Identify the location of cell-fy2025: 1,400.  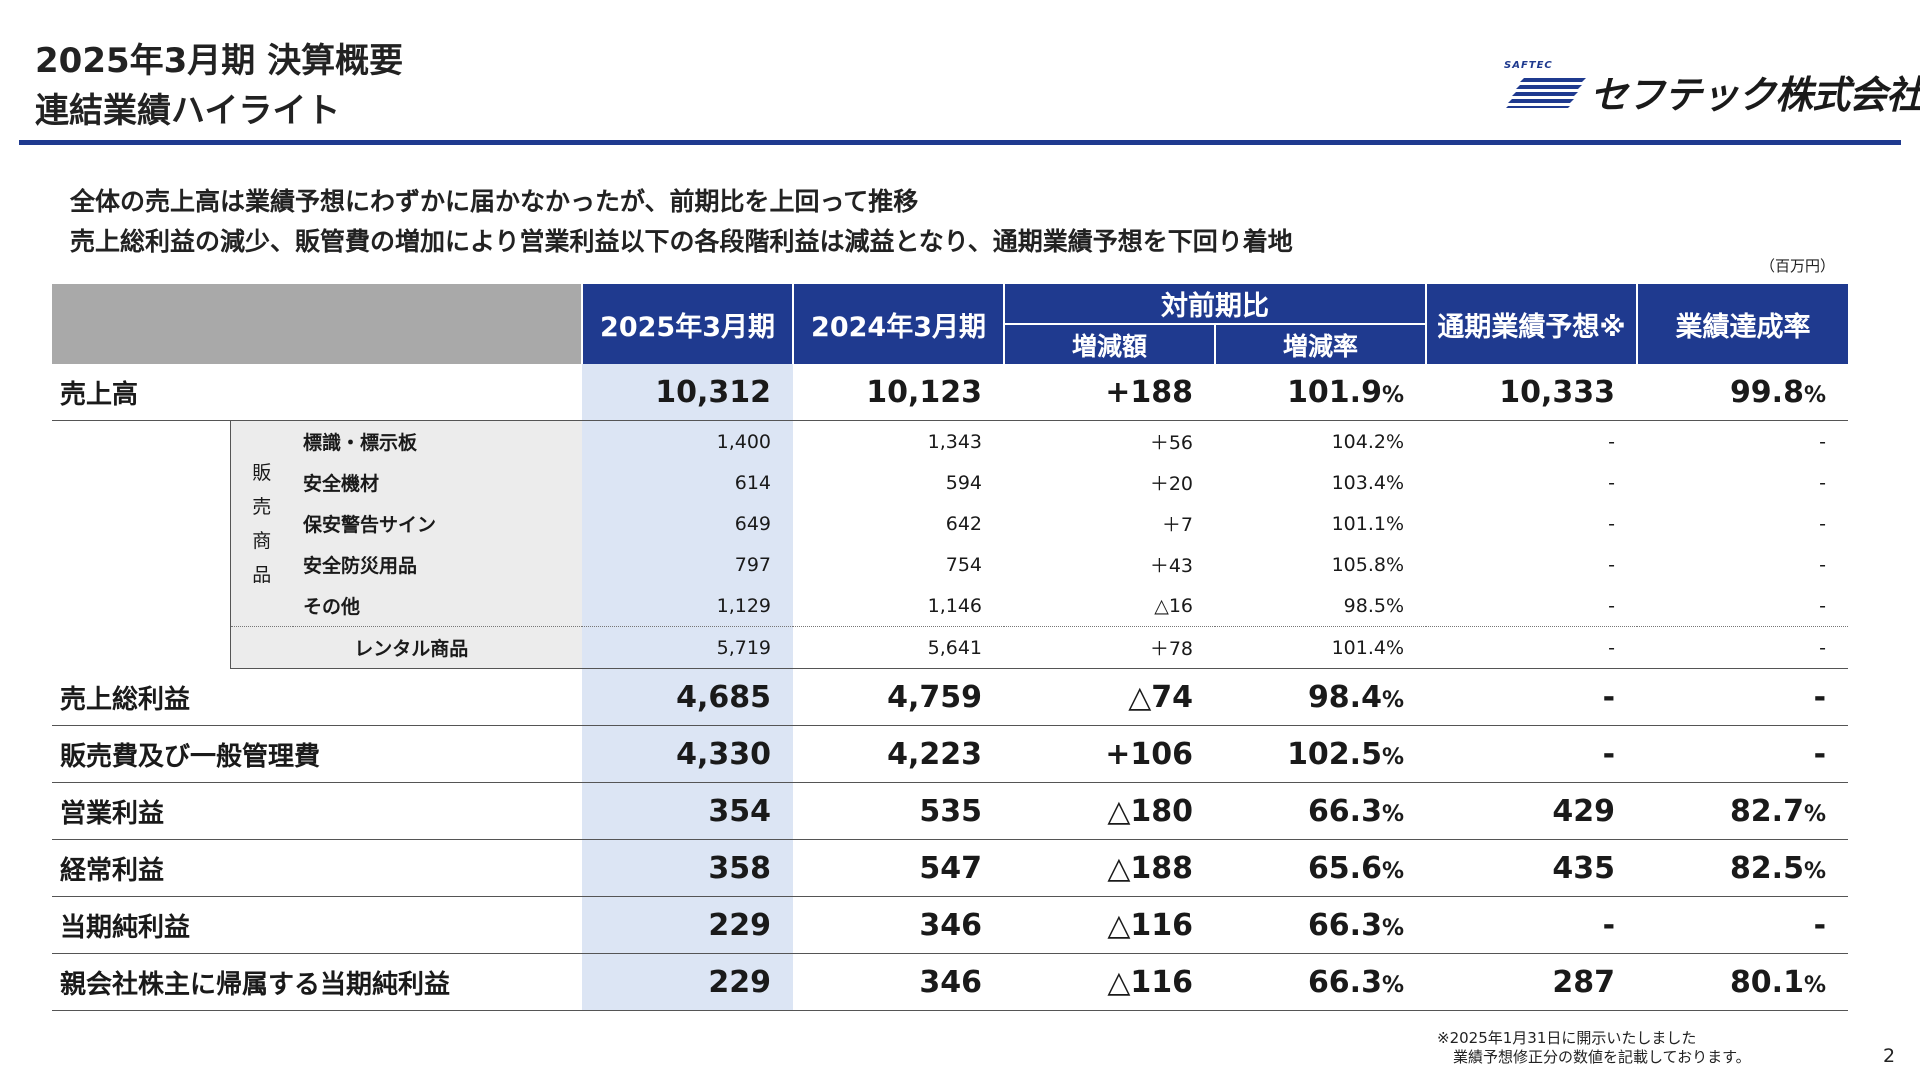
(688, 441).